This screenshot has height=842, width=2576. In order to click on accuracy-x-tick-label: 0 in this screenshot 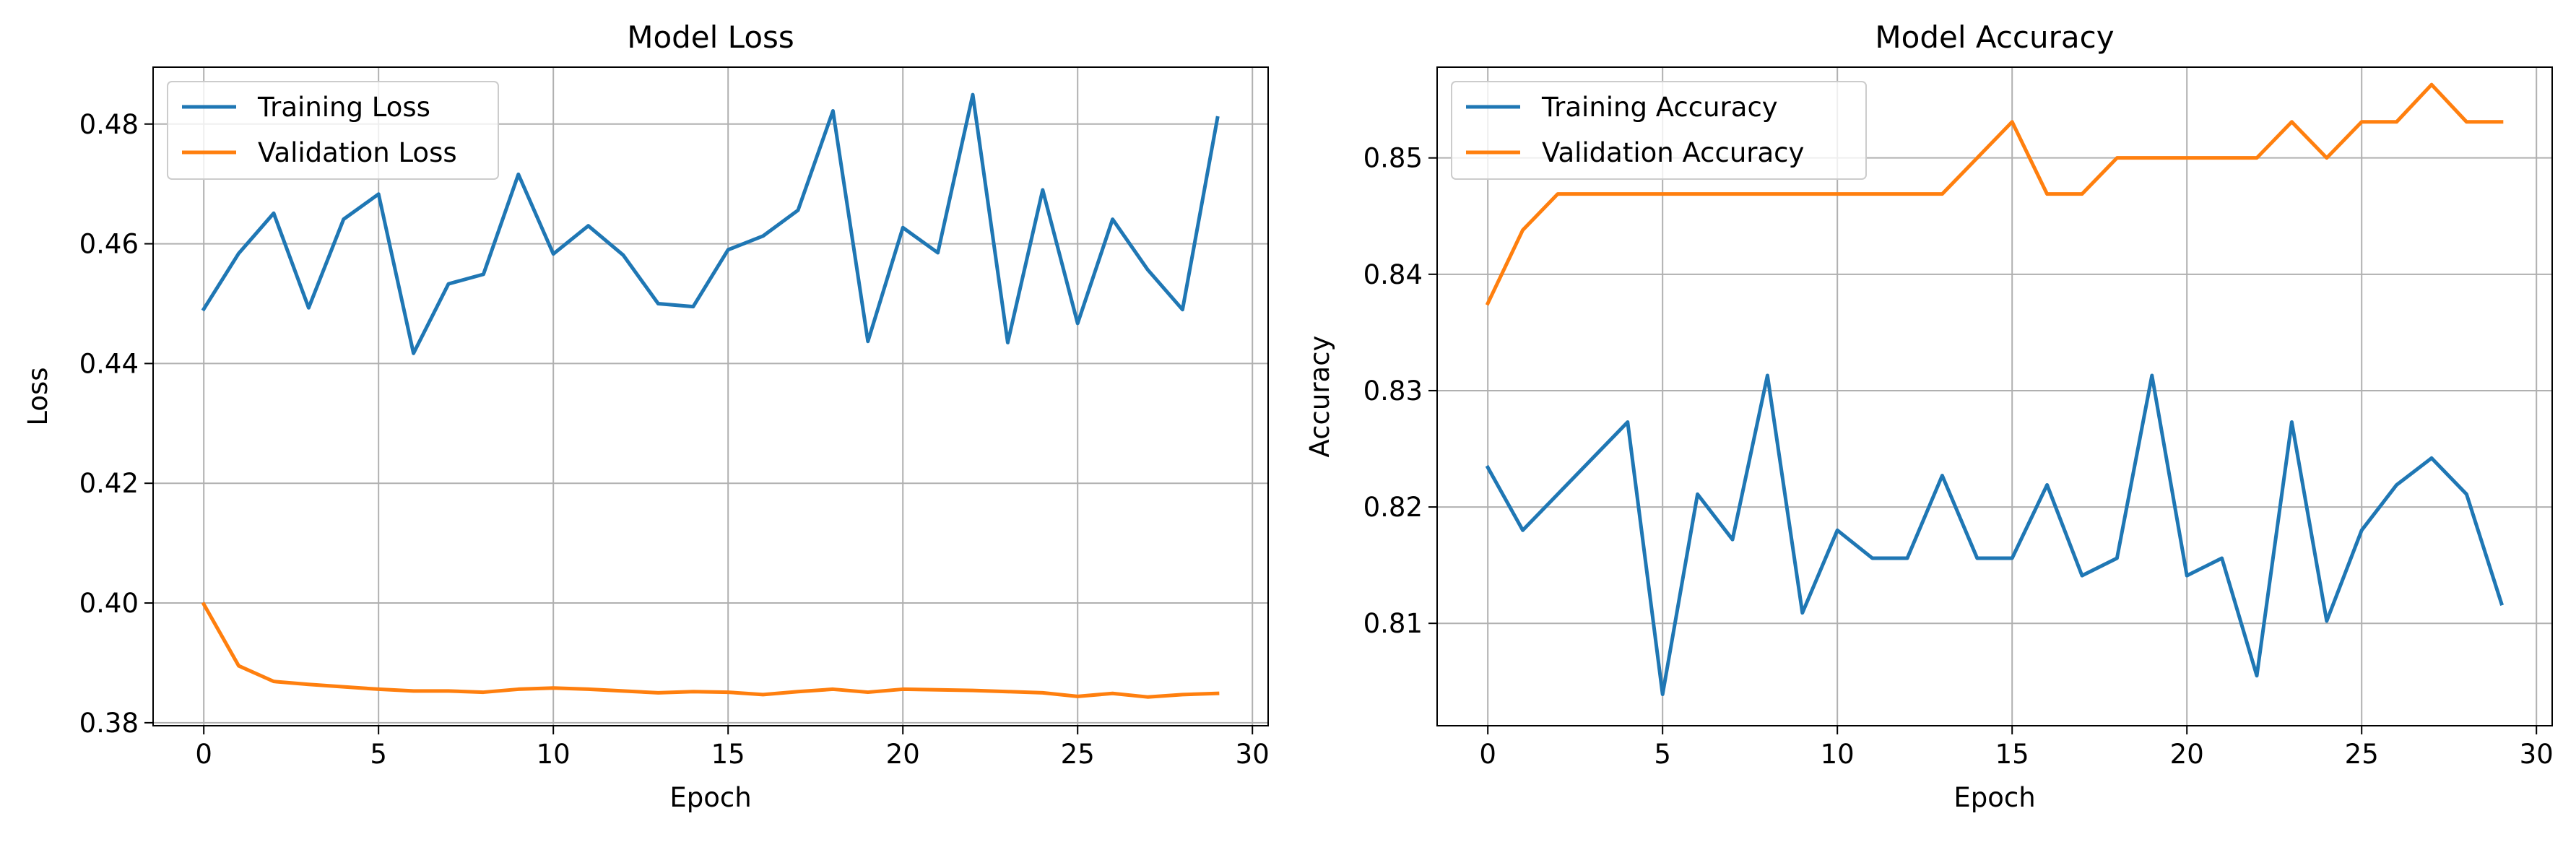, I will do `click(1488, 754)`.